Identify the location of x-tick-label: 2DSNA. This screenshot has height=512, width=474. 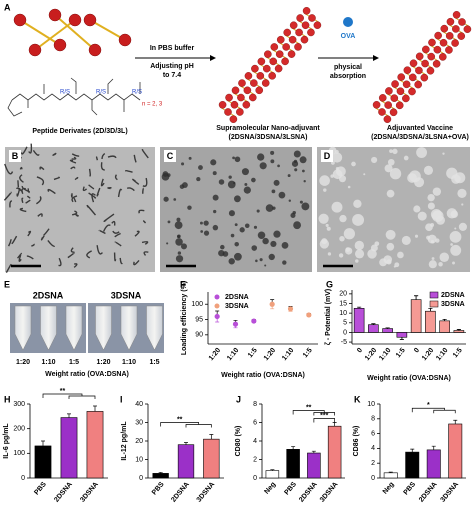
(428, 492).